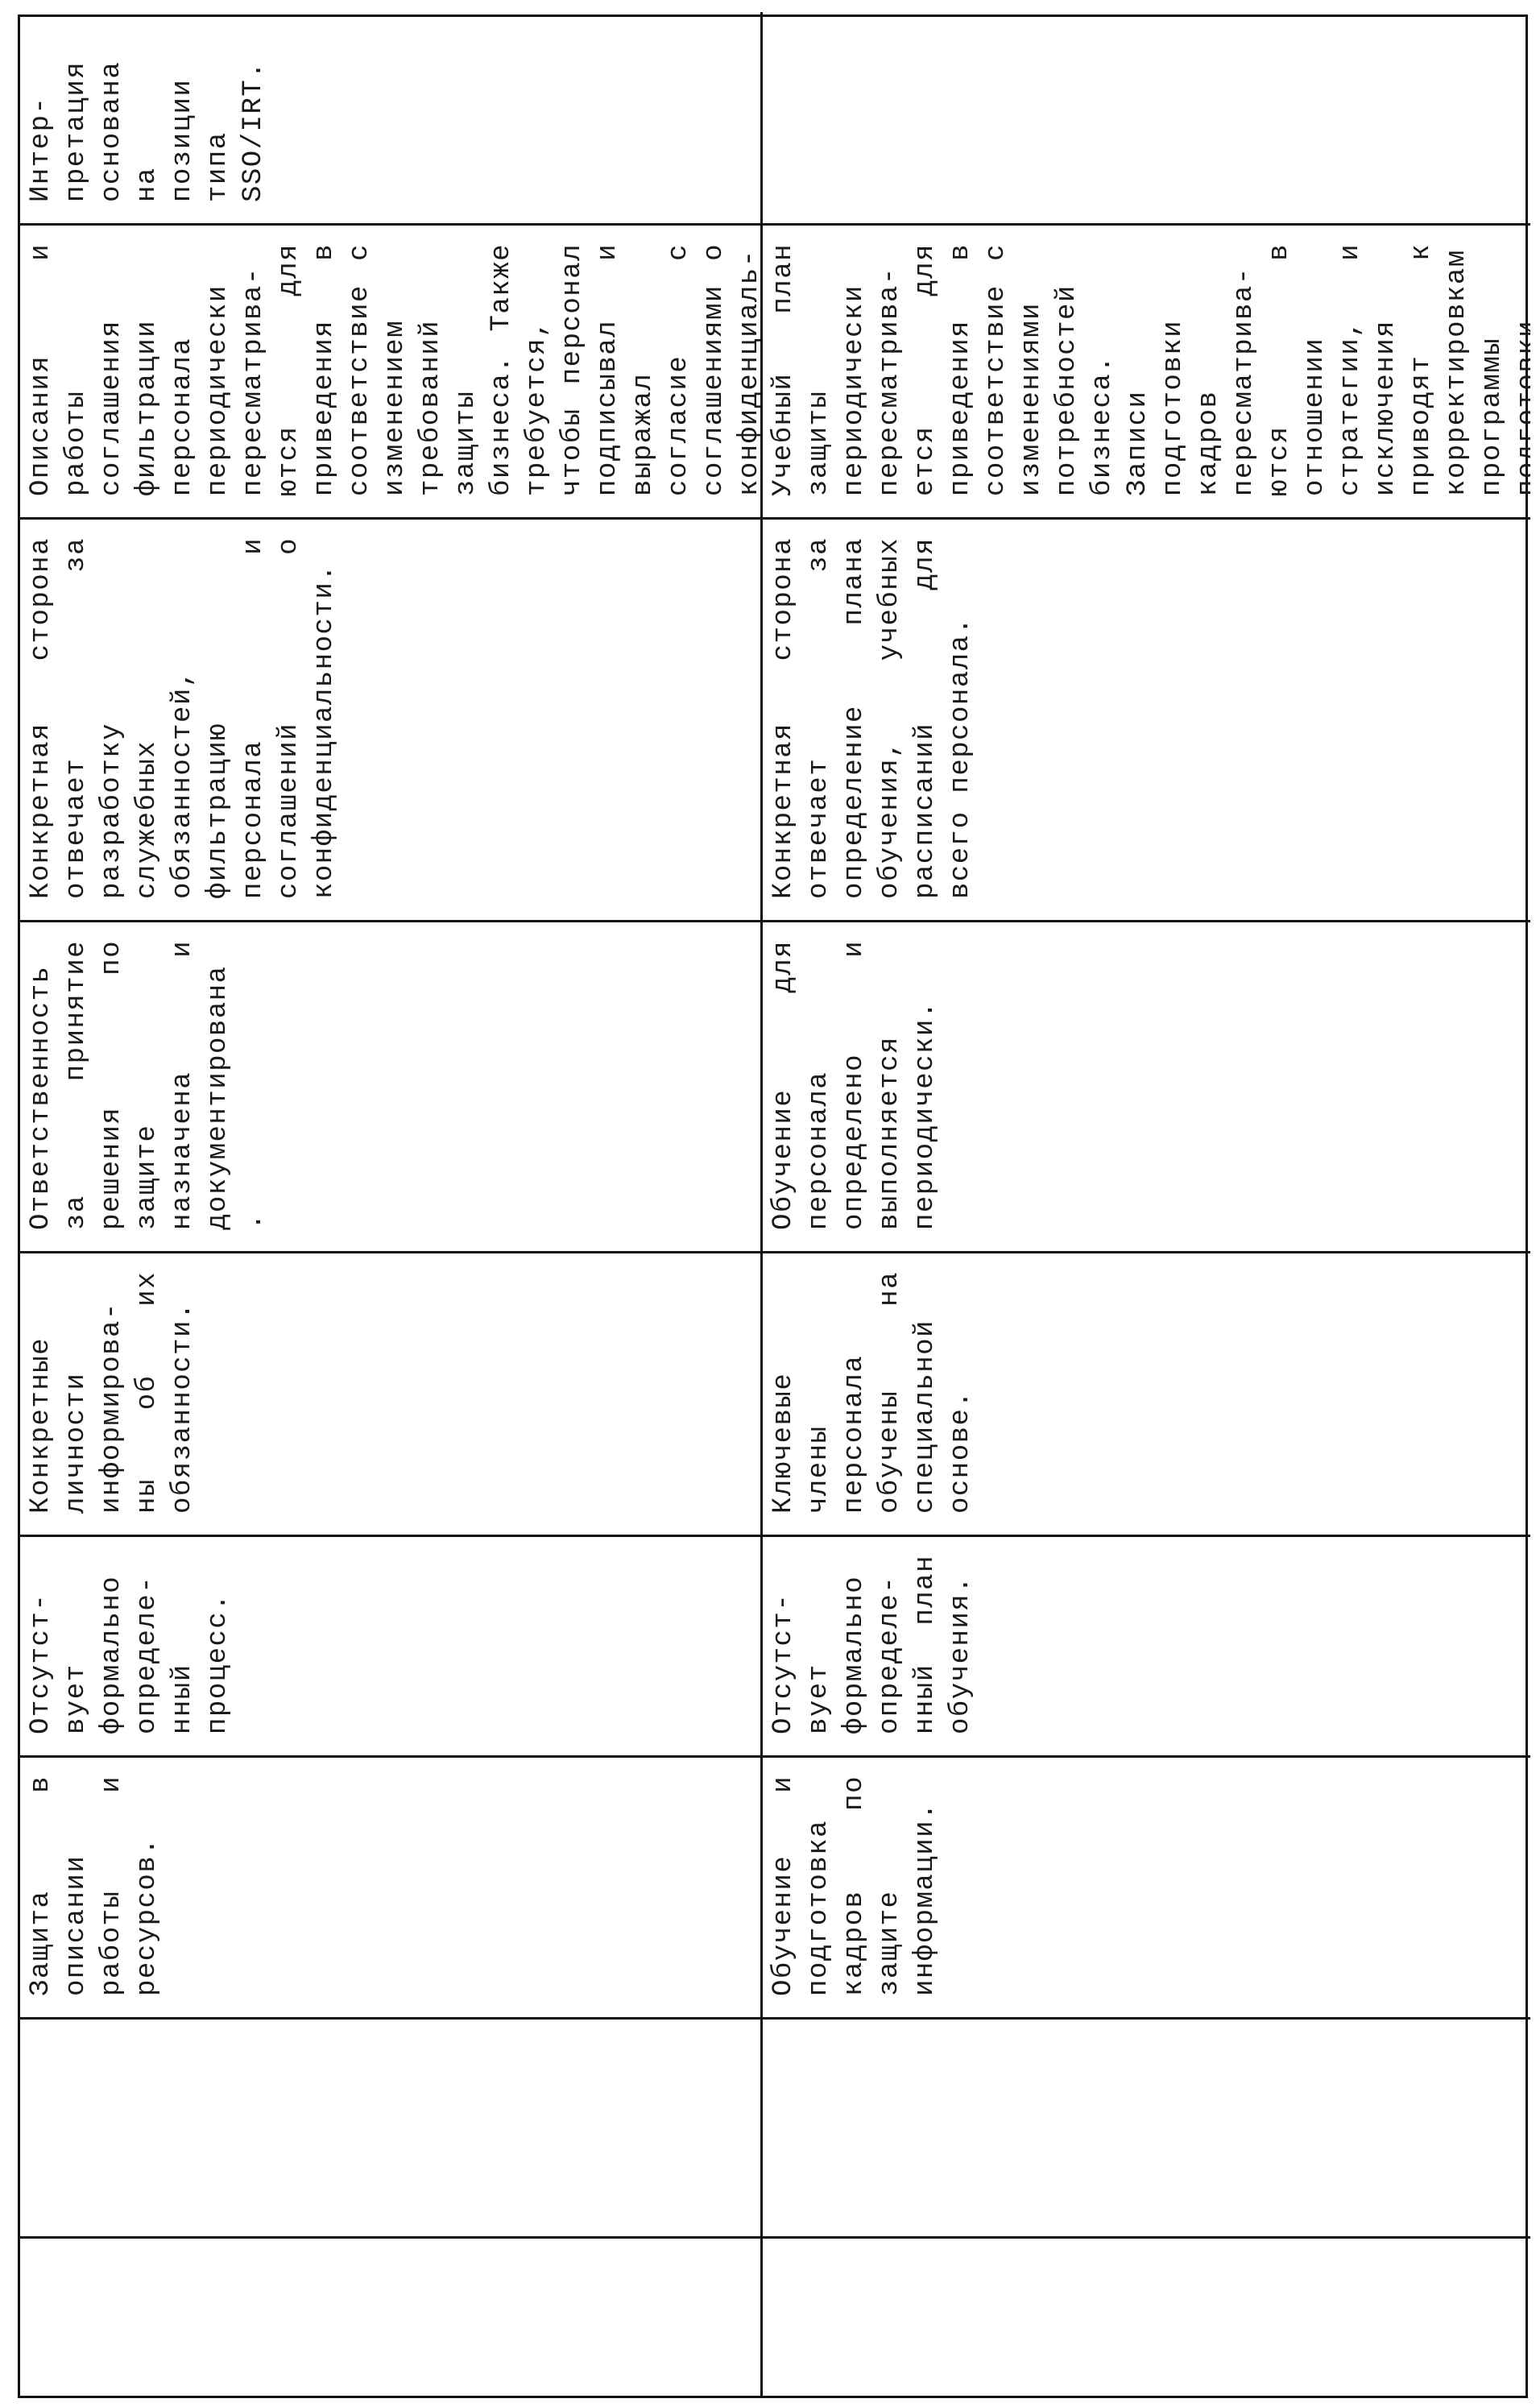 The image size is (1540, 2407). I want to click on cell-text-line: информации., so click(925, 1886).